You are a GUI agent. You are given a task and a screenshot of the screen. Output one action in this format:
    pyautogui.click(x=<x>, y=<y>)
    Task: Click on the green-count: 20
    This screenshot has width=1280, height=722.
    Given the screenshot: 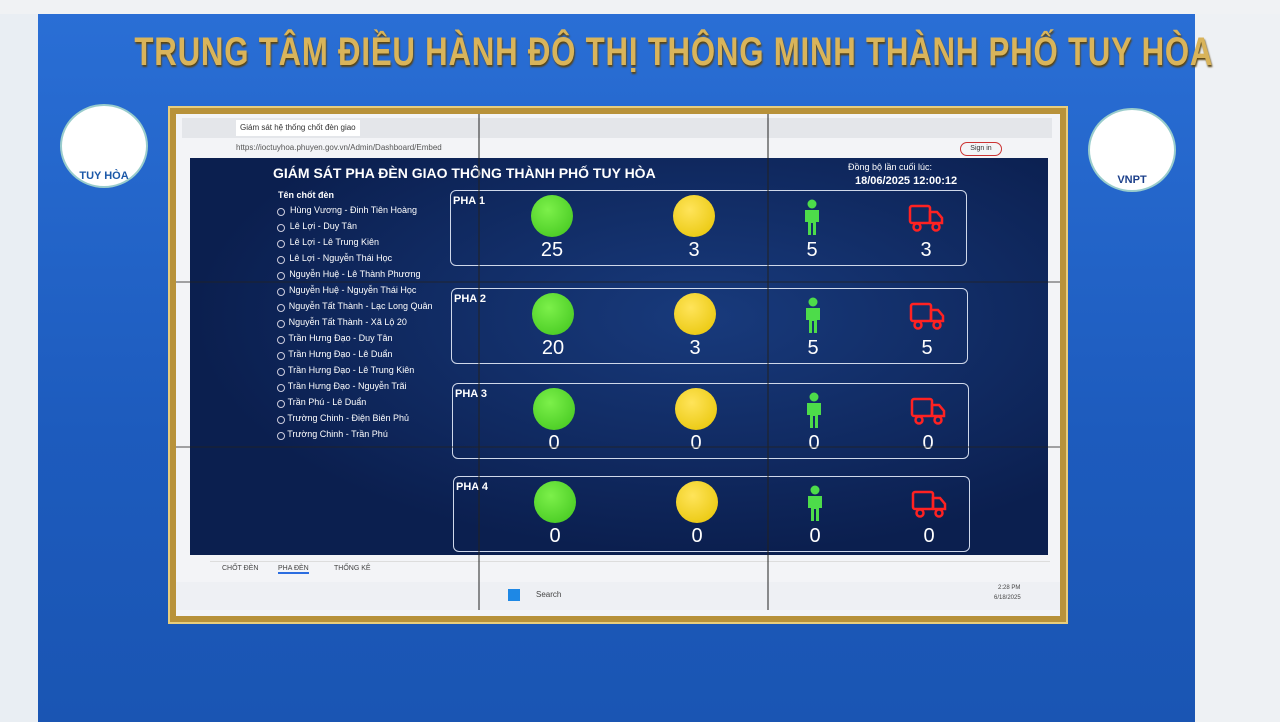 What is the action you would take?
    pyautogui.click(x=553, y=348)
    